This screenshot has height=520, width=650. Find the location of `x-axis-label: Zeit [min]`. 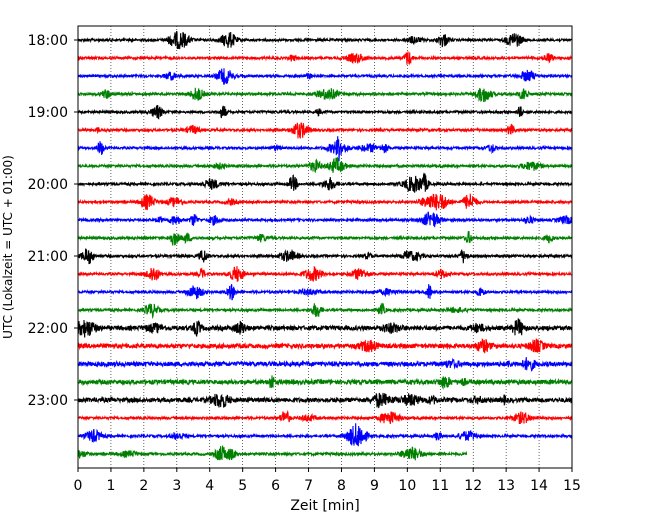

x-axis-label: Zeit [min] is located at coordinates (324, 506).